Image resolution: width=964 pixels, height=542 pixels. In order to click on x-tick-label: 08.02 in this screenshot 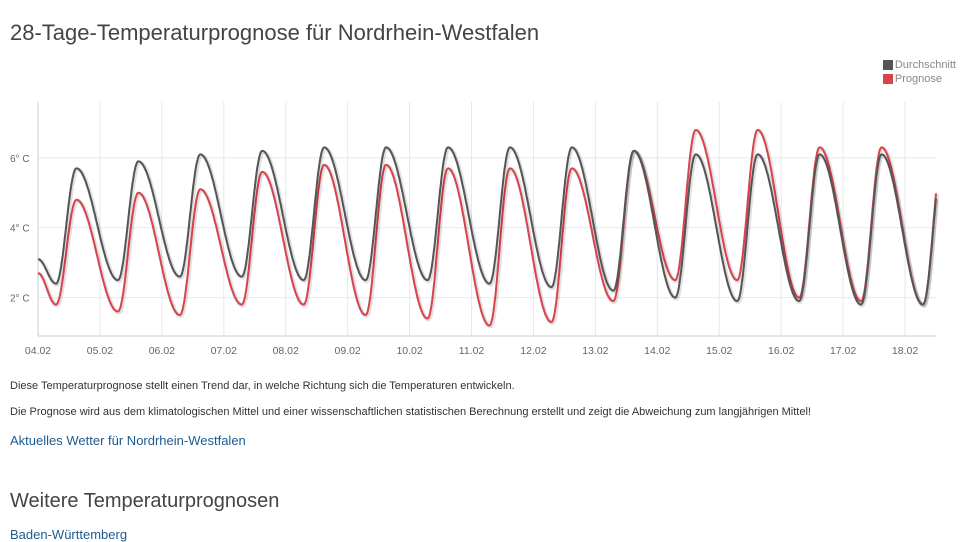, I will do `click(286, 351)`.